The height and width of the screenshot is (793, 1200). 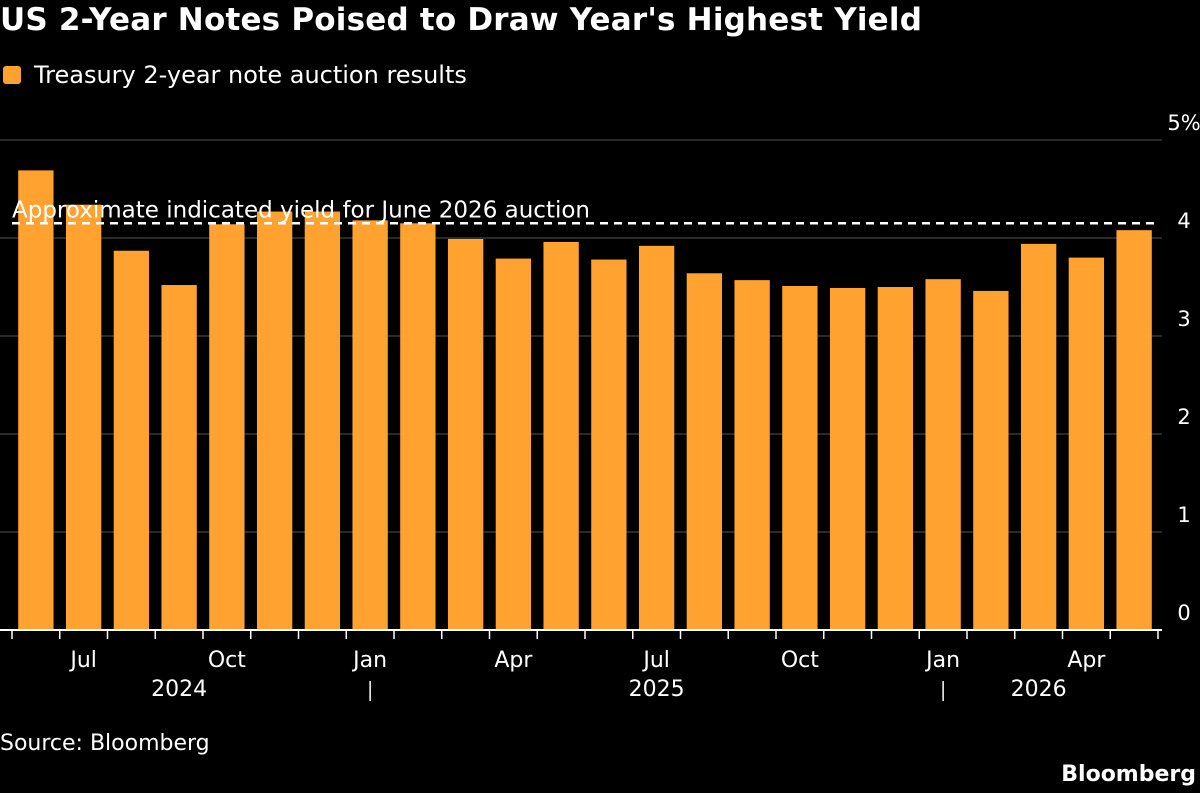 What do you see at coordinates (657, 689) in the screenshot?
I see `year-label: 2025` at bounding box center [657, 689].